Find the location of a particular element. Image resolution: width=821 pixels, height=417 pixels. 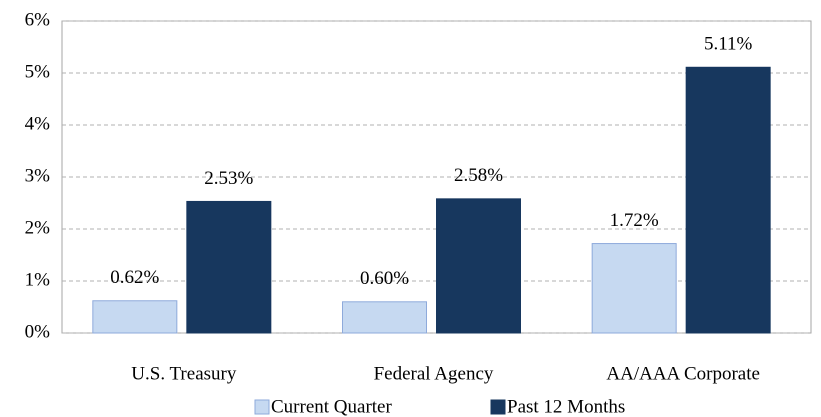

x-tick-label: U.S. Treasury is located at coordinates (184, 373).